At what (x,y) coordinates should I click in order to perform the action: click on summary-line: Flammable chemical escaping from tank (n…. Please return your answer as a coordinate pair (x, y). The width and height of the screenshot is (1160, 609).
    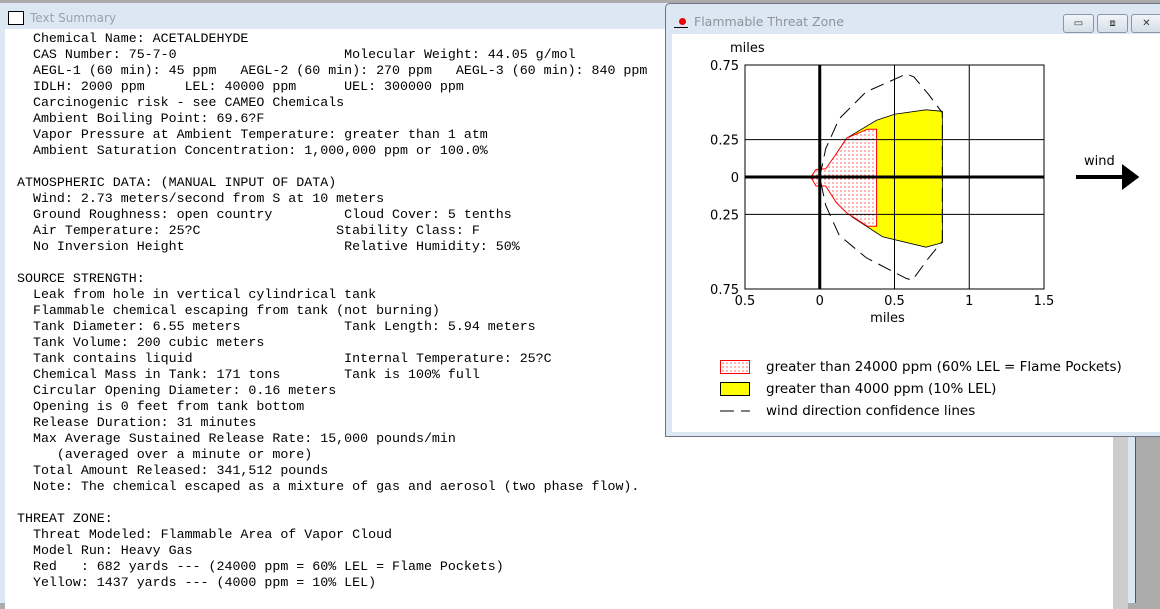
    Looking at the image, I should click on (228, 310).